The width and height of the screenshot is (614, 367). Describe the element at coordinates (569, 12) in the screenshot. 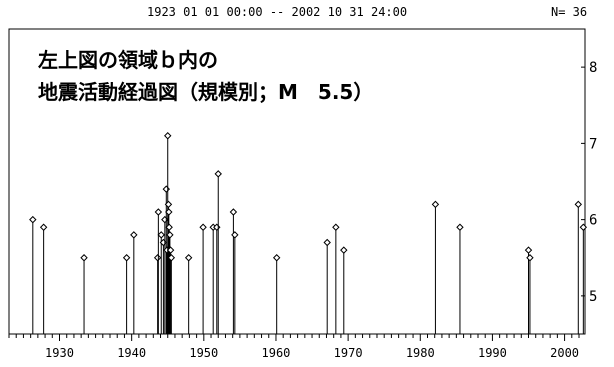

I see `event-count-label: N= 36` at that location.